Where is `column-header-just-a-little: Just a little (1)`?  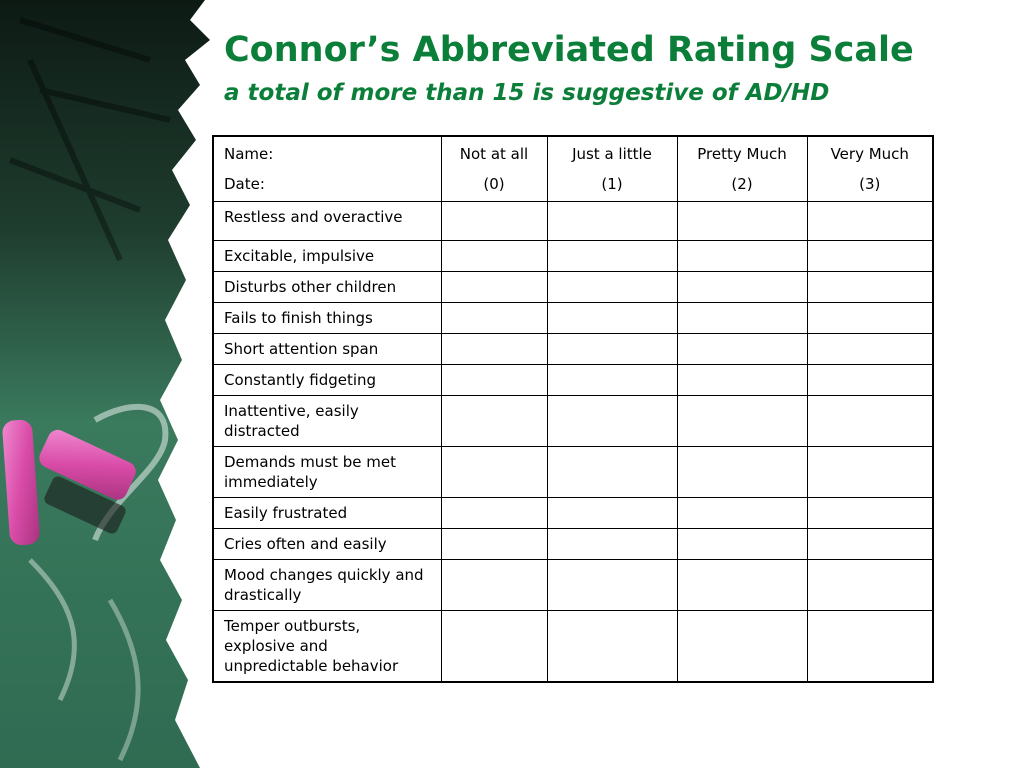 column-header-just-a-little: Just a little (1) is located at coordinates (612, 168).